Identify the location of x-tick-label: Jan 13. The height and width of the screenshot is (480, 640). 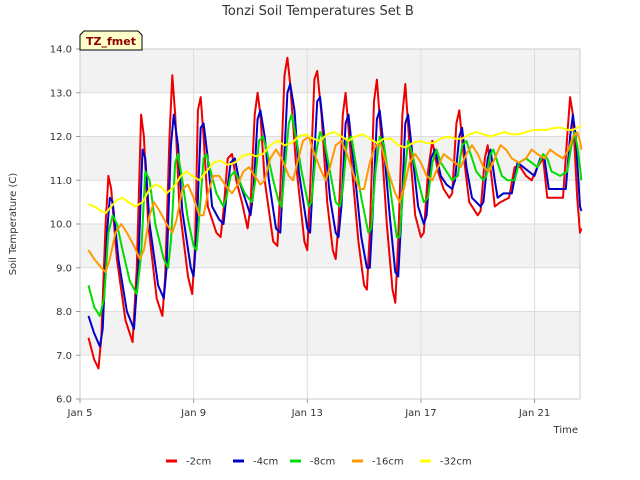
(307, 413).